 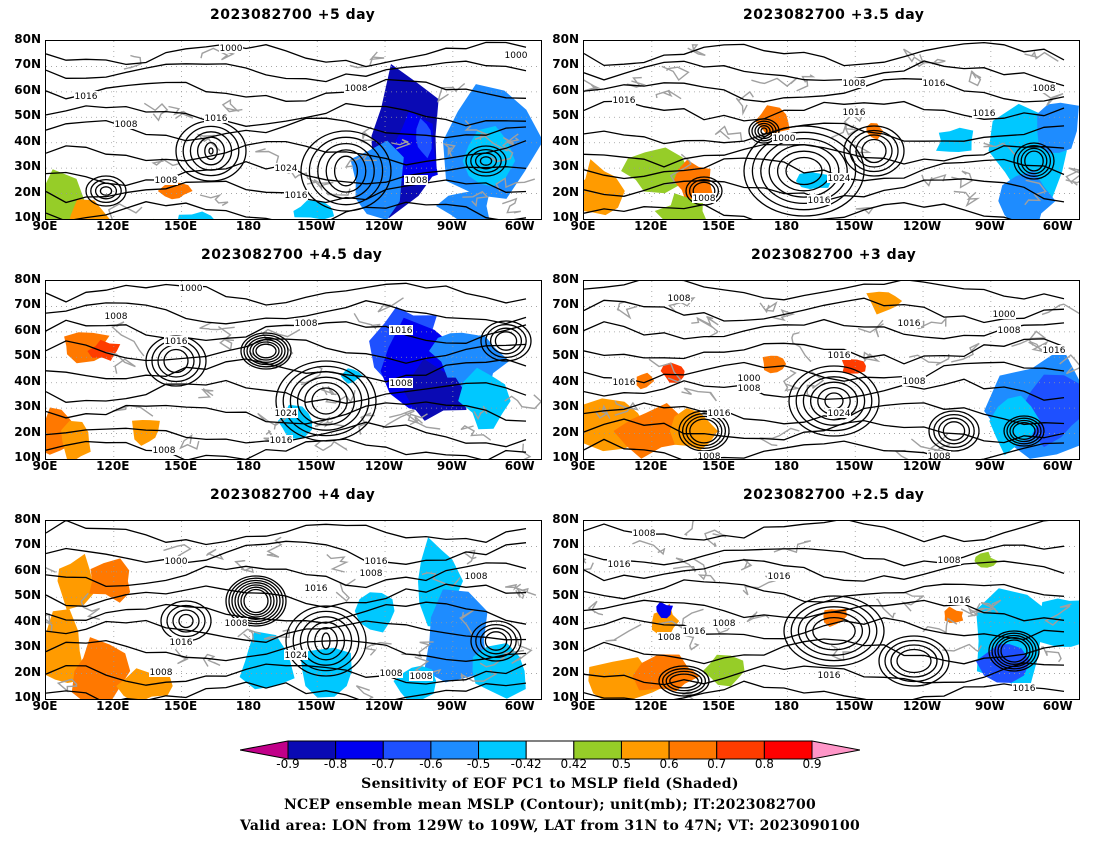 I want to click on coastline, so click(x=837, y=377).